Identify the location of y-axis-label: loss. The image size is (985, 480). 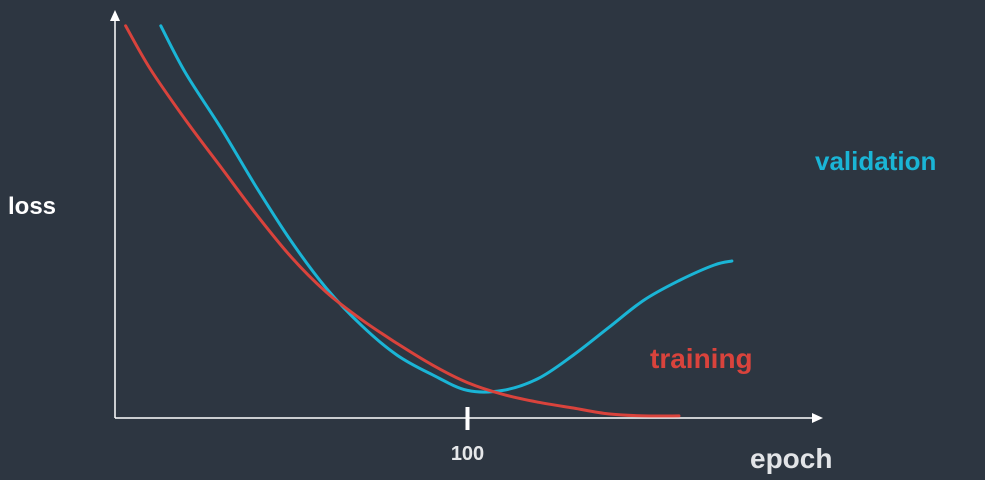
(32, 206).